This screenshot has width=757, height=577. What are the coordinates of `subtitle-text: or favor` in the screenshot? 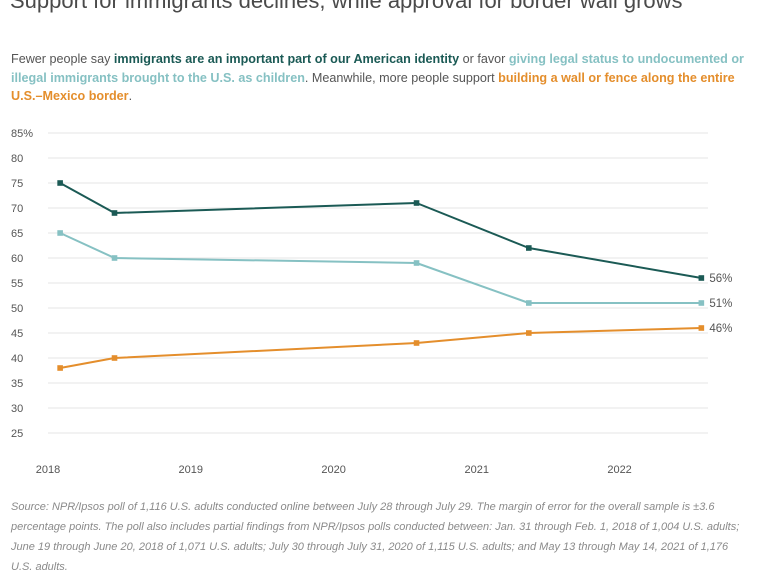 It's located at (484, 59).